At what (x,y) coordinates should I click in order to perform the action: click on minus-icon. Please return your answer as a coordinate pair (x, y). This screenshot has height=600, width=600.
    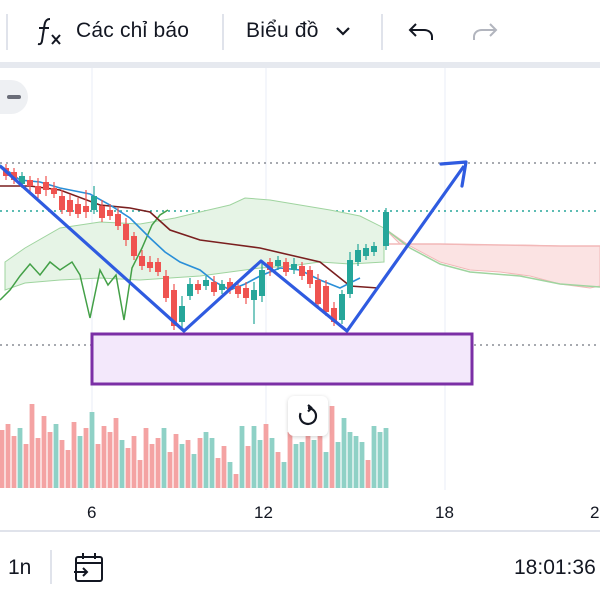
    Looking at the image, I should click on (14, 97).